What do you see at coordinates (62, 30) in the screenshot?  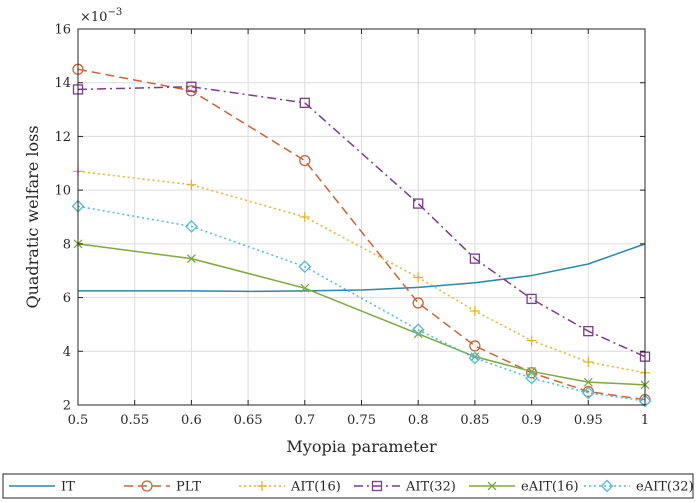 I see `y-tick-label: 16` at bounding box center [62, 30].